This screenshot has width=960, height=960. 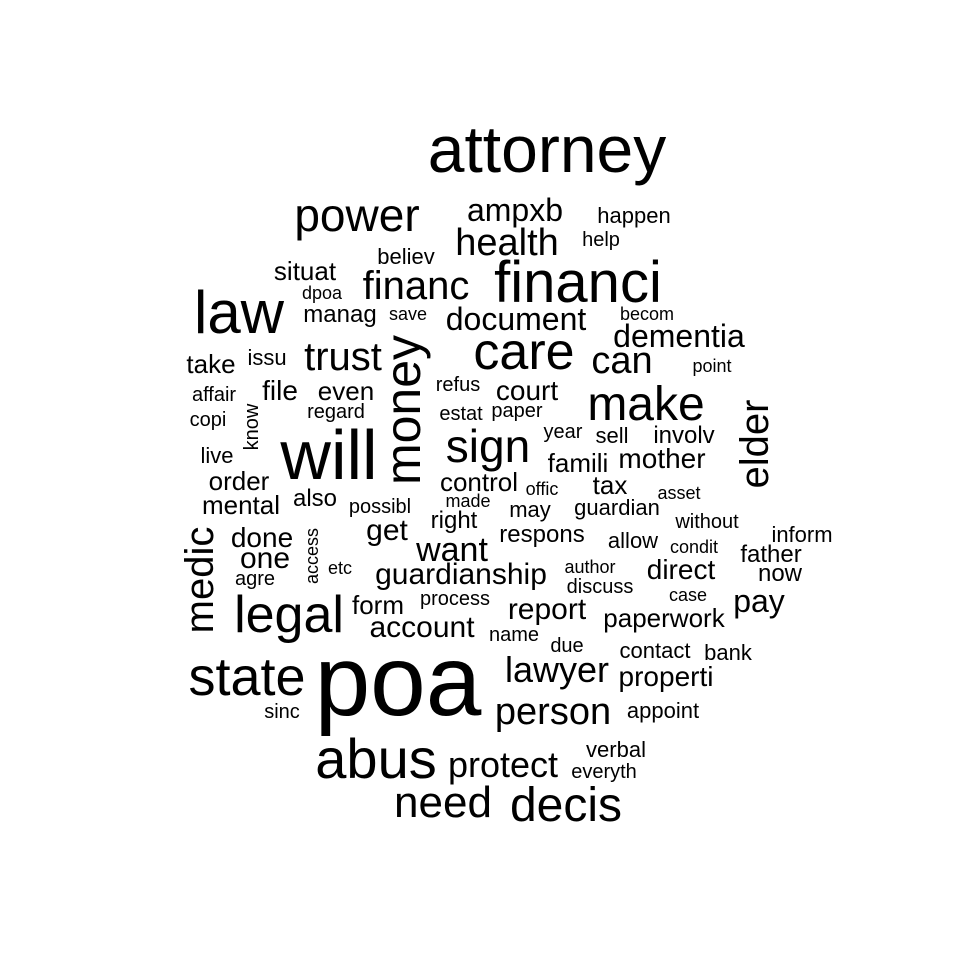 I want to click on word-offic: offic, so click(x=542, y=489).